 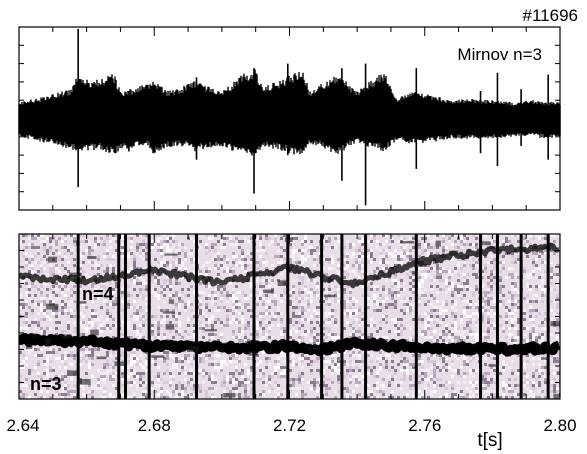 I want to click on x-tick-label: 2.68, so click(x=154, y=425).